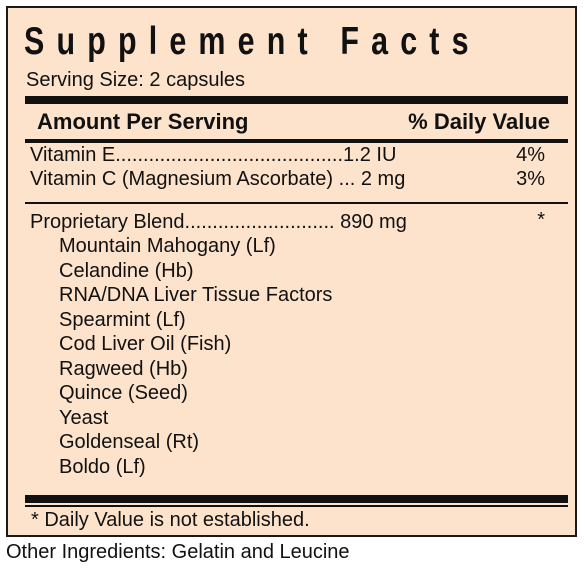 This screenshot has height=573, width=585. I want to click on thick-divider, so click(296, 100).